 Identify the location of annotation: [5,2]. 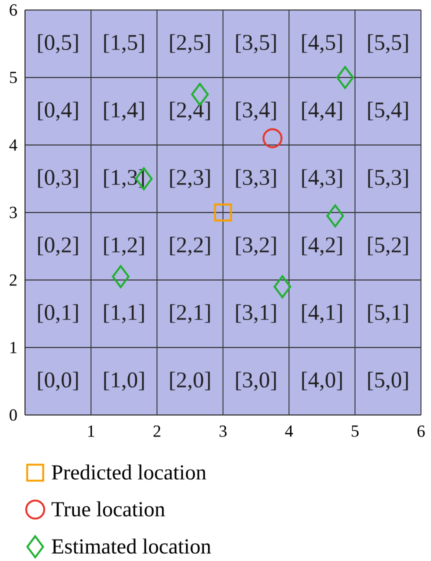
(388, 246).